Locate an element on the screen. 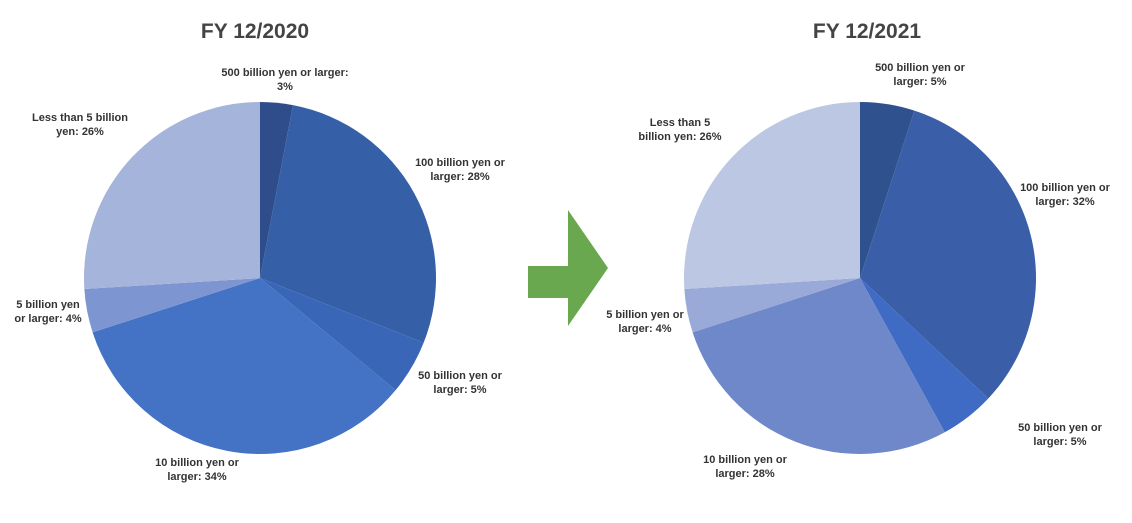 This screenshot has width=1132, height=523. arrow is located at coordinates (568, 268).